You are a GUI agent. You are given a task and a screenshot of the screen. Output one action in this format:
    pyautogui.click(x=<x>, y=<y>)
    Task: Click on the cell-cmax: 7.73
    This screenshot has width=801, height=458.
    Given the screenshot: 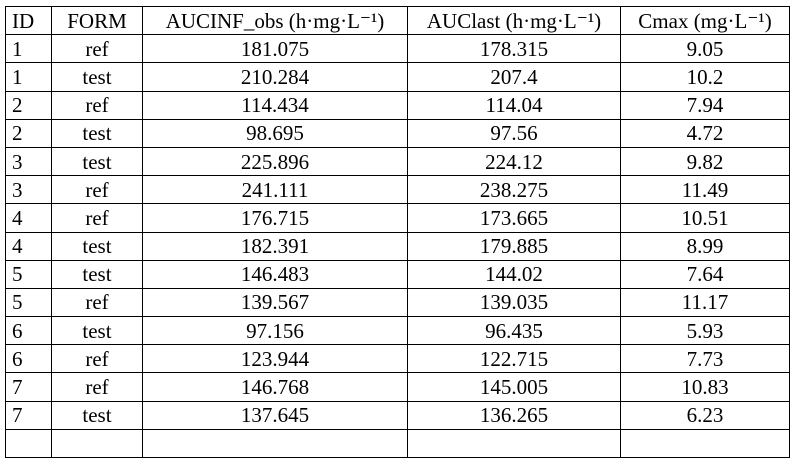 What is the action you would take?
    pyautogui.click(x=705, y=359)
    